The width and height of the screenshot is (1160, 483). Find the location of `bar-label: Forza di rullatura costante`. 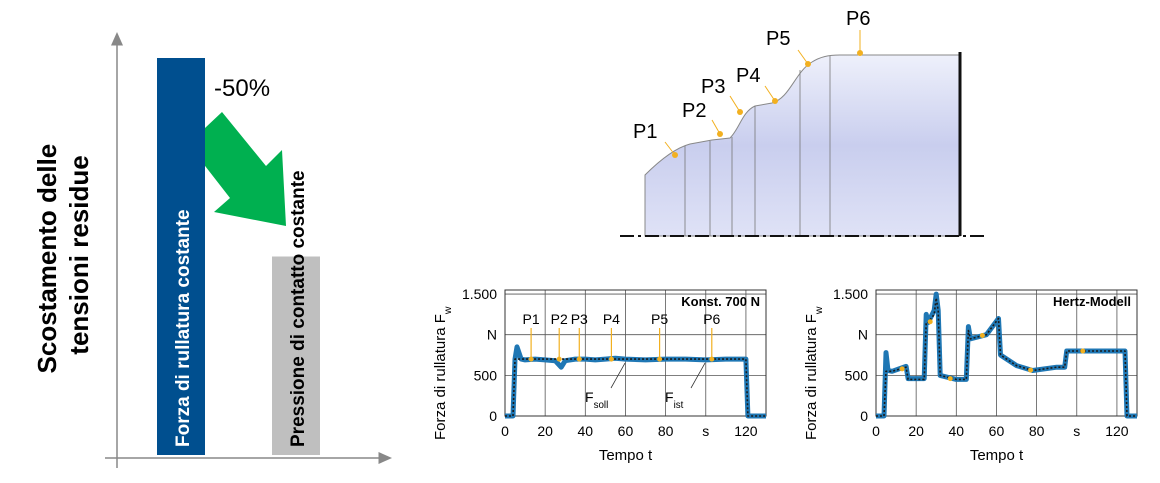

bar-label: Forza di rullatura costante is located at coordinates (183, 328).